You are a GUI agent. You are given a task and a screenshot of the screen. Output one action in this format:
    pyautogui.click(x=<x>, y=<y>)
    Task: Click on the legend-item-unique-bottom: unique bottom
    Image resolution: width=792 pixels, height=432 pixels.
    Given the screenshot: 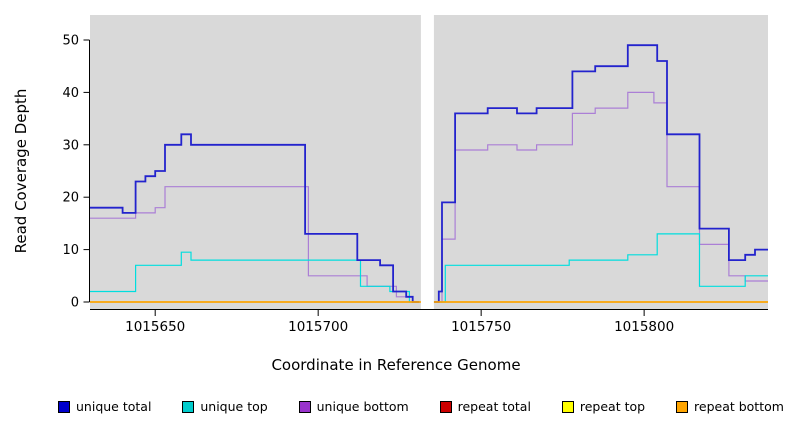 What is the action you would take?
    pyautogui.click(x=353, y=406)
    